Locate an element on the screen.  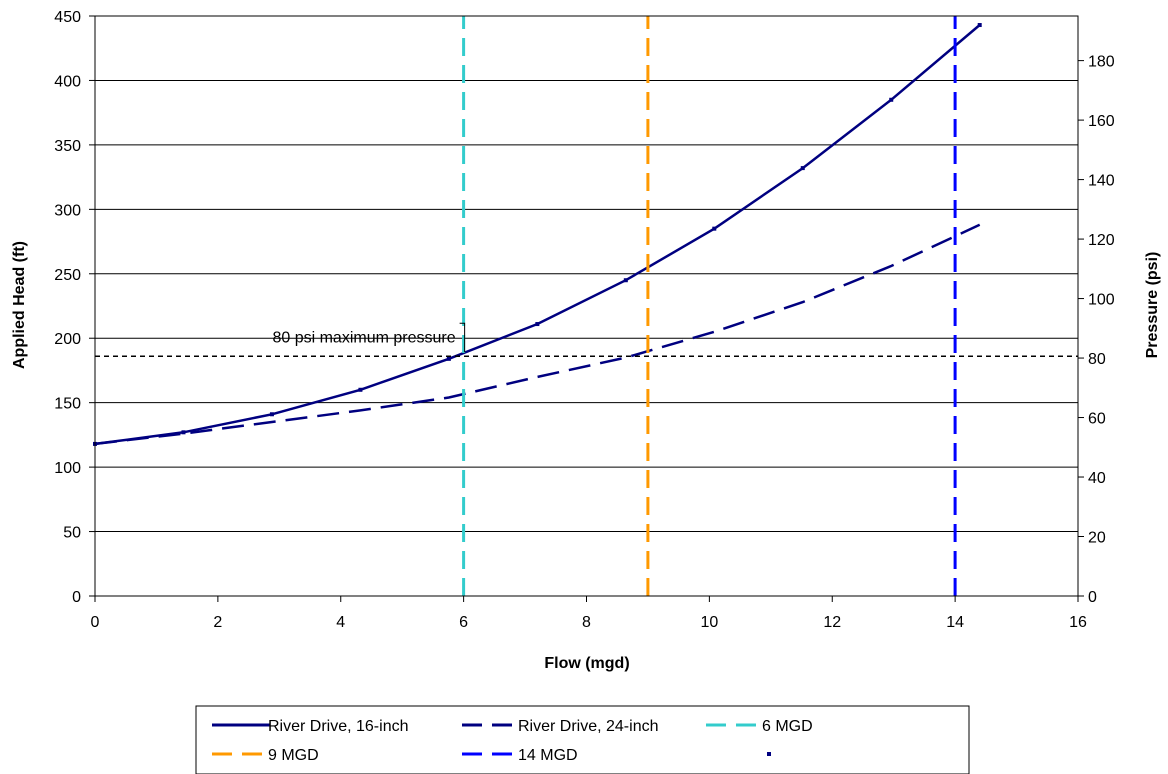
annotation-layer: 80 psi maximum pressure is located at coordinates (369, 337).